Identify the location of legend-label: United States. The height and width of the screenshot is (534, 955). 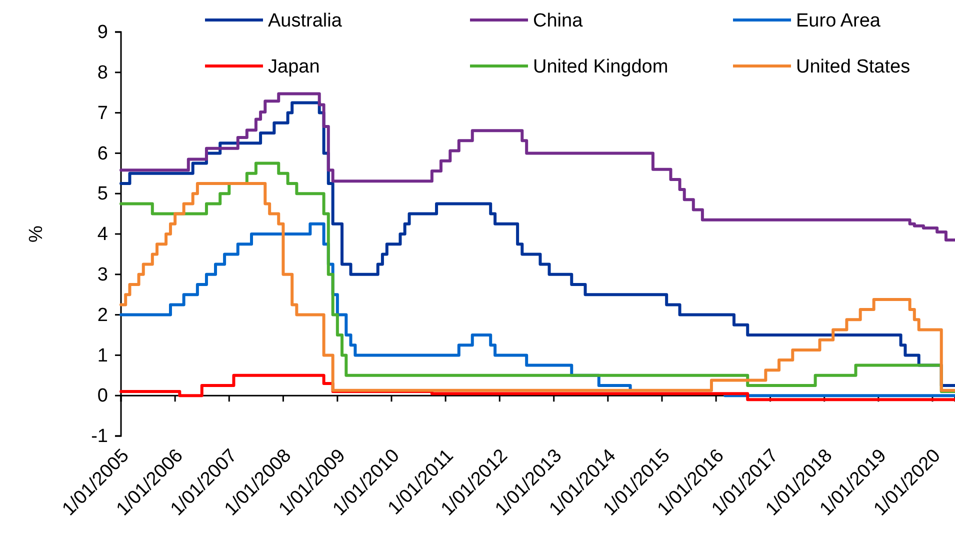
(853, 67).